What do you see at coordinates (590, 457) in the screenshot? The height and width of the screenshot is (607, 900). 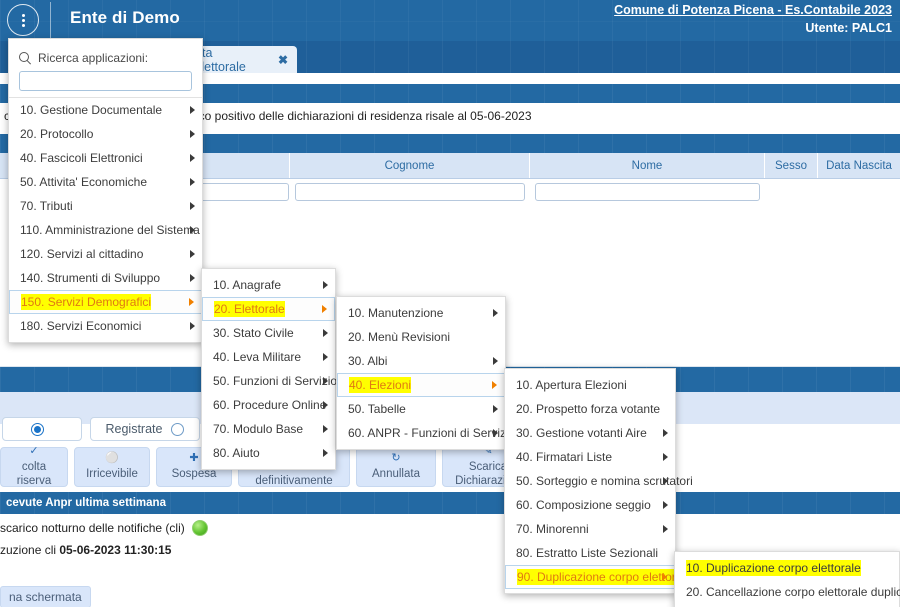 I see `menu-item-firmatari-liste: 40. Firmatari Liste` at bounding box center [590, 457].